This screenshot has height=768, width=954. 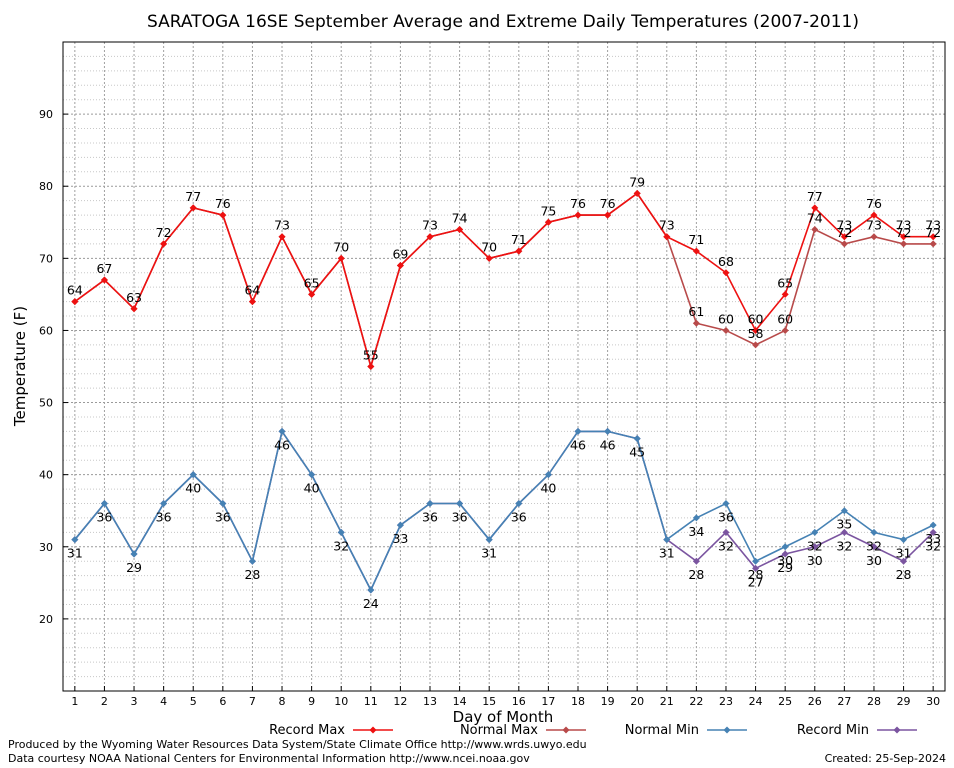 What do you see at coordinates (637, 181) in the screenshot?
I see `data-label: 79` at bounding box center [637, 181].